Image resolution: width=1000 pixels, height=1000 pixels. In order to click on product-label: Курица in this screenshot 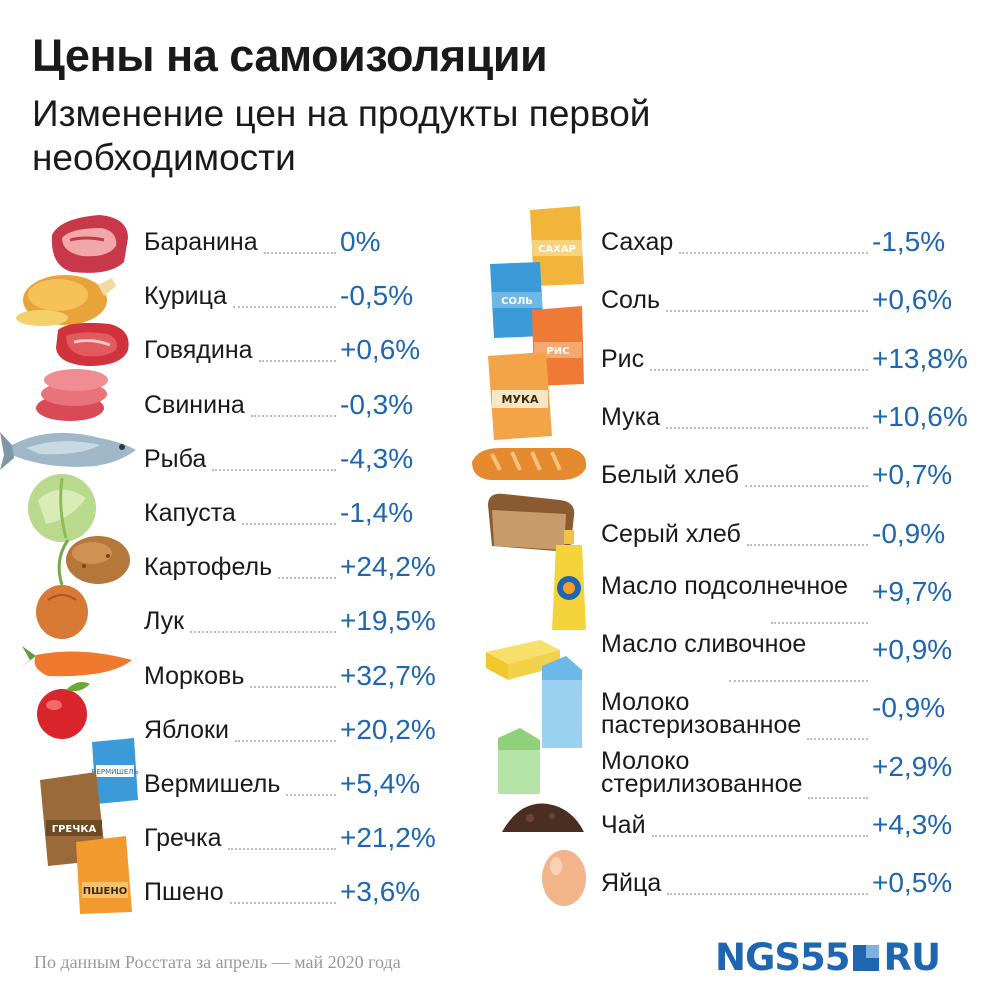, I will do `click(185, 296)`.